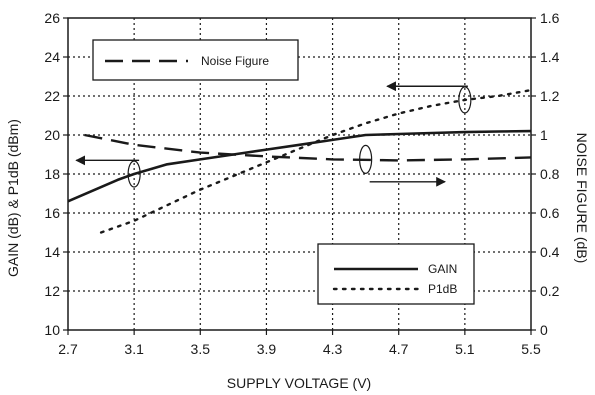 The image size is (595, 395). Describe the element at coordinates (550, 291) in the screenshot. I see `y-right-tick-label: 0.2` at that location.